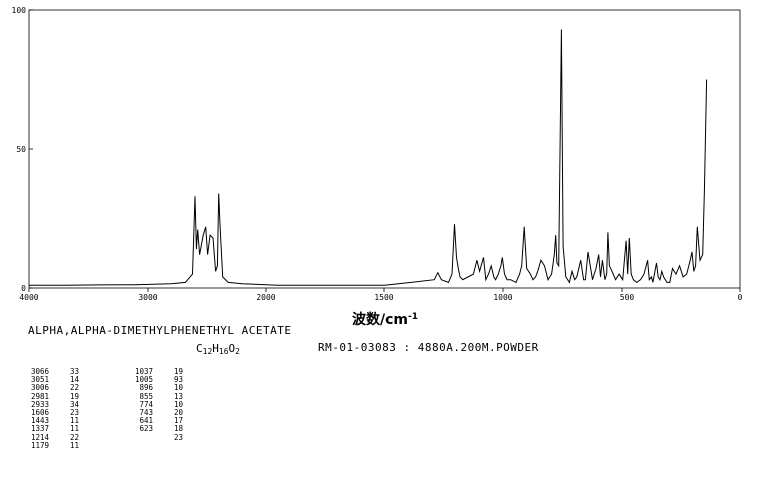 The image size is (765, 477). I want to click on peak-row: 855 13, so click(151, 396).